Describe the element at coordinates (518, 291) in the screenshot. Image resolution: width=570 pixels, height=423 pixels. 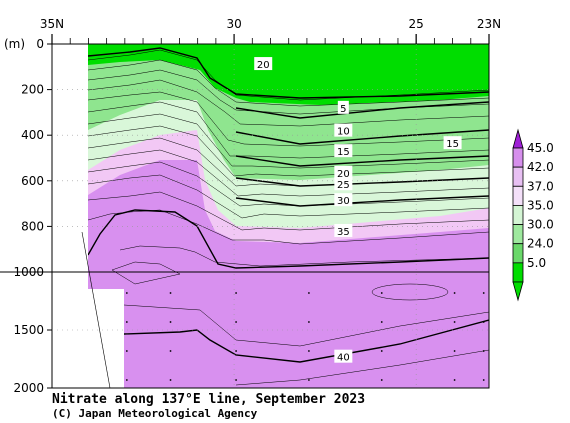
I see `colorbar-bottom-arrow` at that location.